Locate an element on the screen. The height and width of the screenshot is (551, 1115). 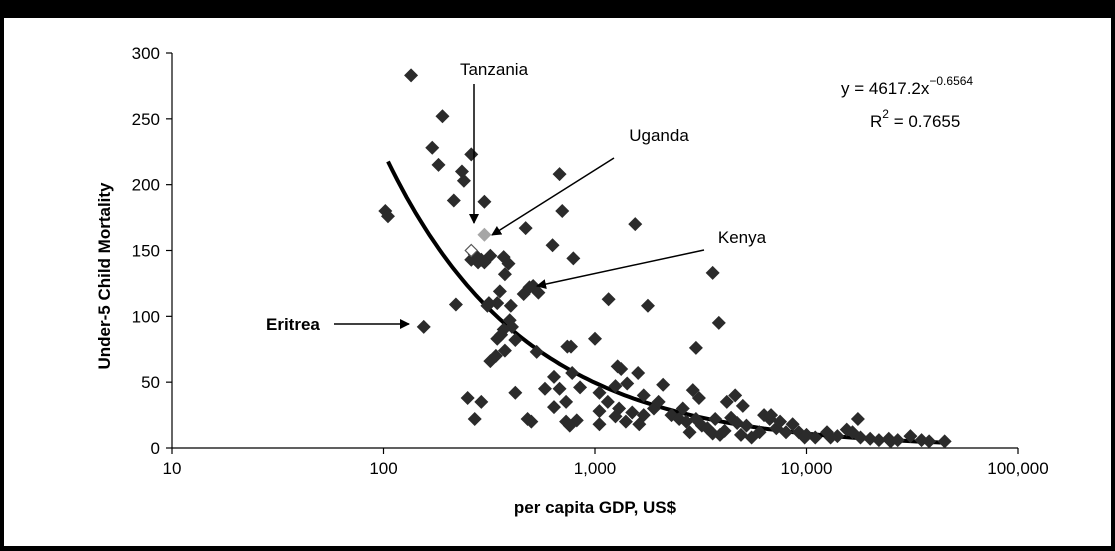
y-tick-label: 0 is located at coordinates (155, 448).